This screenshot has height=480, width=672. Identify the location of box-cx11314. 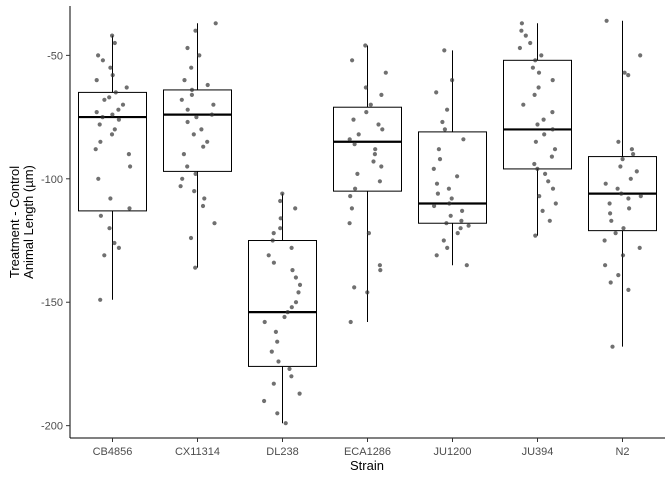
(197, 145).